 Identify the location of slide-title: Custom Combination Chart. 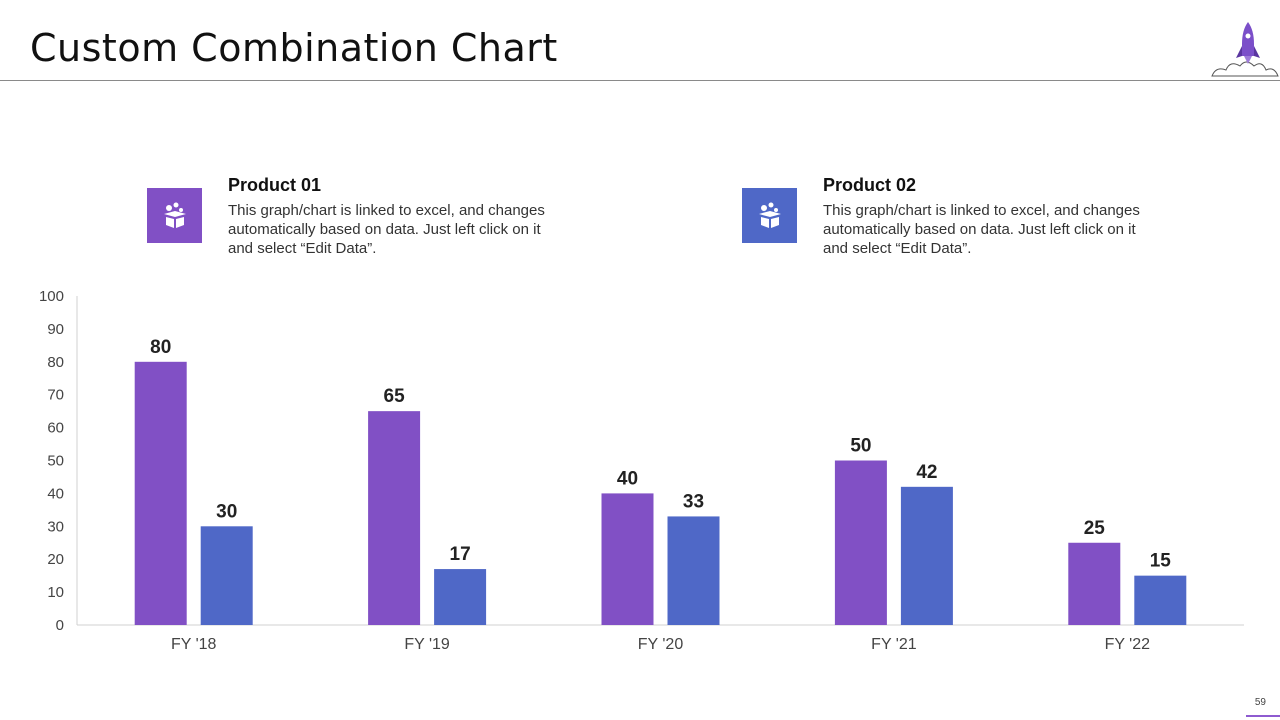
(294, 48).